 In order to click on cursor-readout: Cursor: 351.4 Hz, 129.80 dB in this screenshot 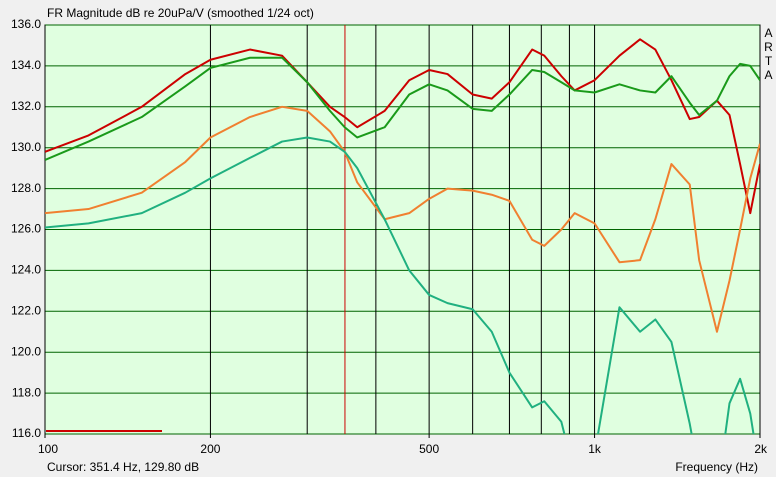, I will do `click(123, 467)`.